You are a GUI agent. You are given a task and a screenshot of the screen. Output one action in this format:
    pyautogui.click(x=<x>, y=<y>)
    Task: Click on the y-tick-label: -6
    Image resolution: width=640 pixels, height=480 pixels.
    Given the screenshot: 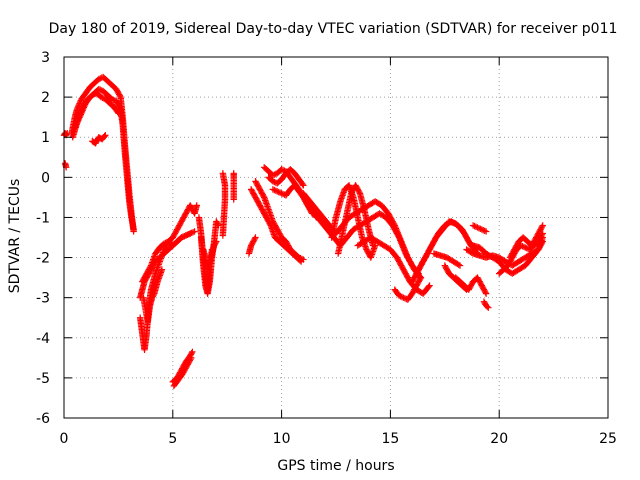 What is the action you would take?
    pyautogui.click(x=43, y=419)
    